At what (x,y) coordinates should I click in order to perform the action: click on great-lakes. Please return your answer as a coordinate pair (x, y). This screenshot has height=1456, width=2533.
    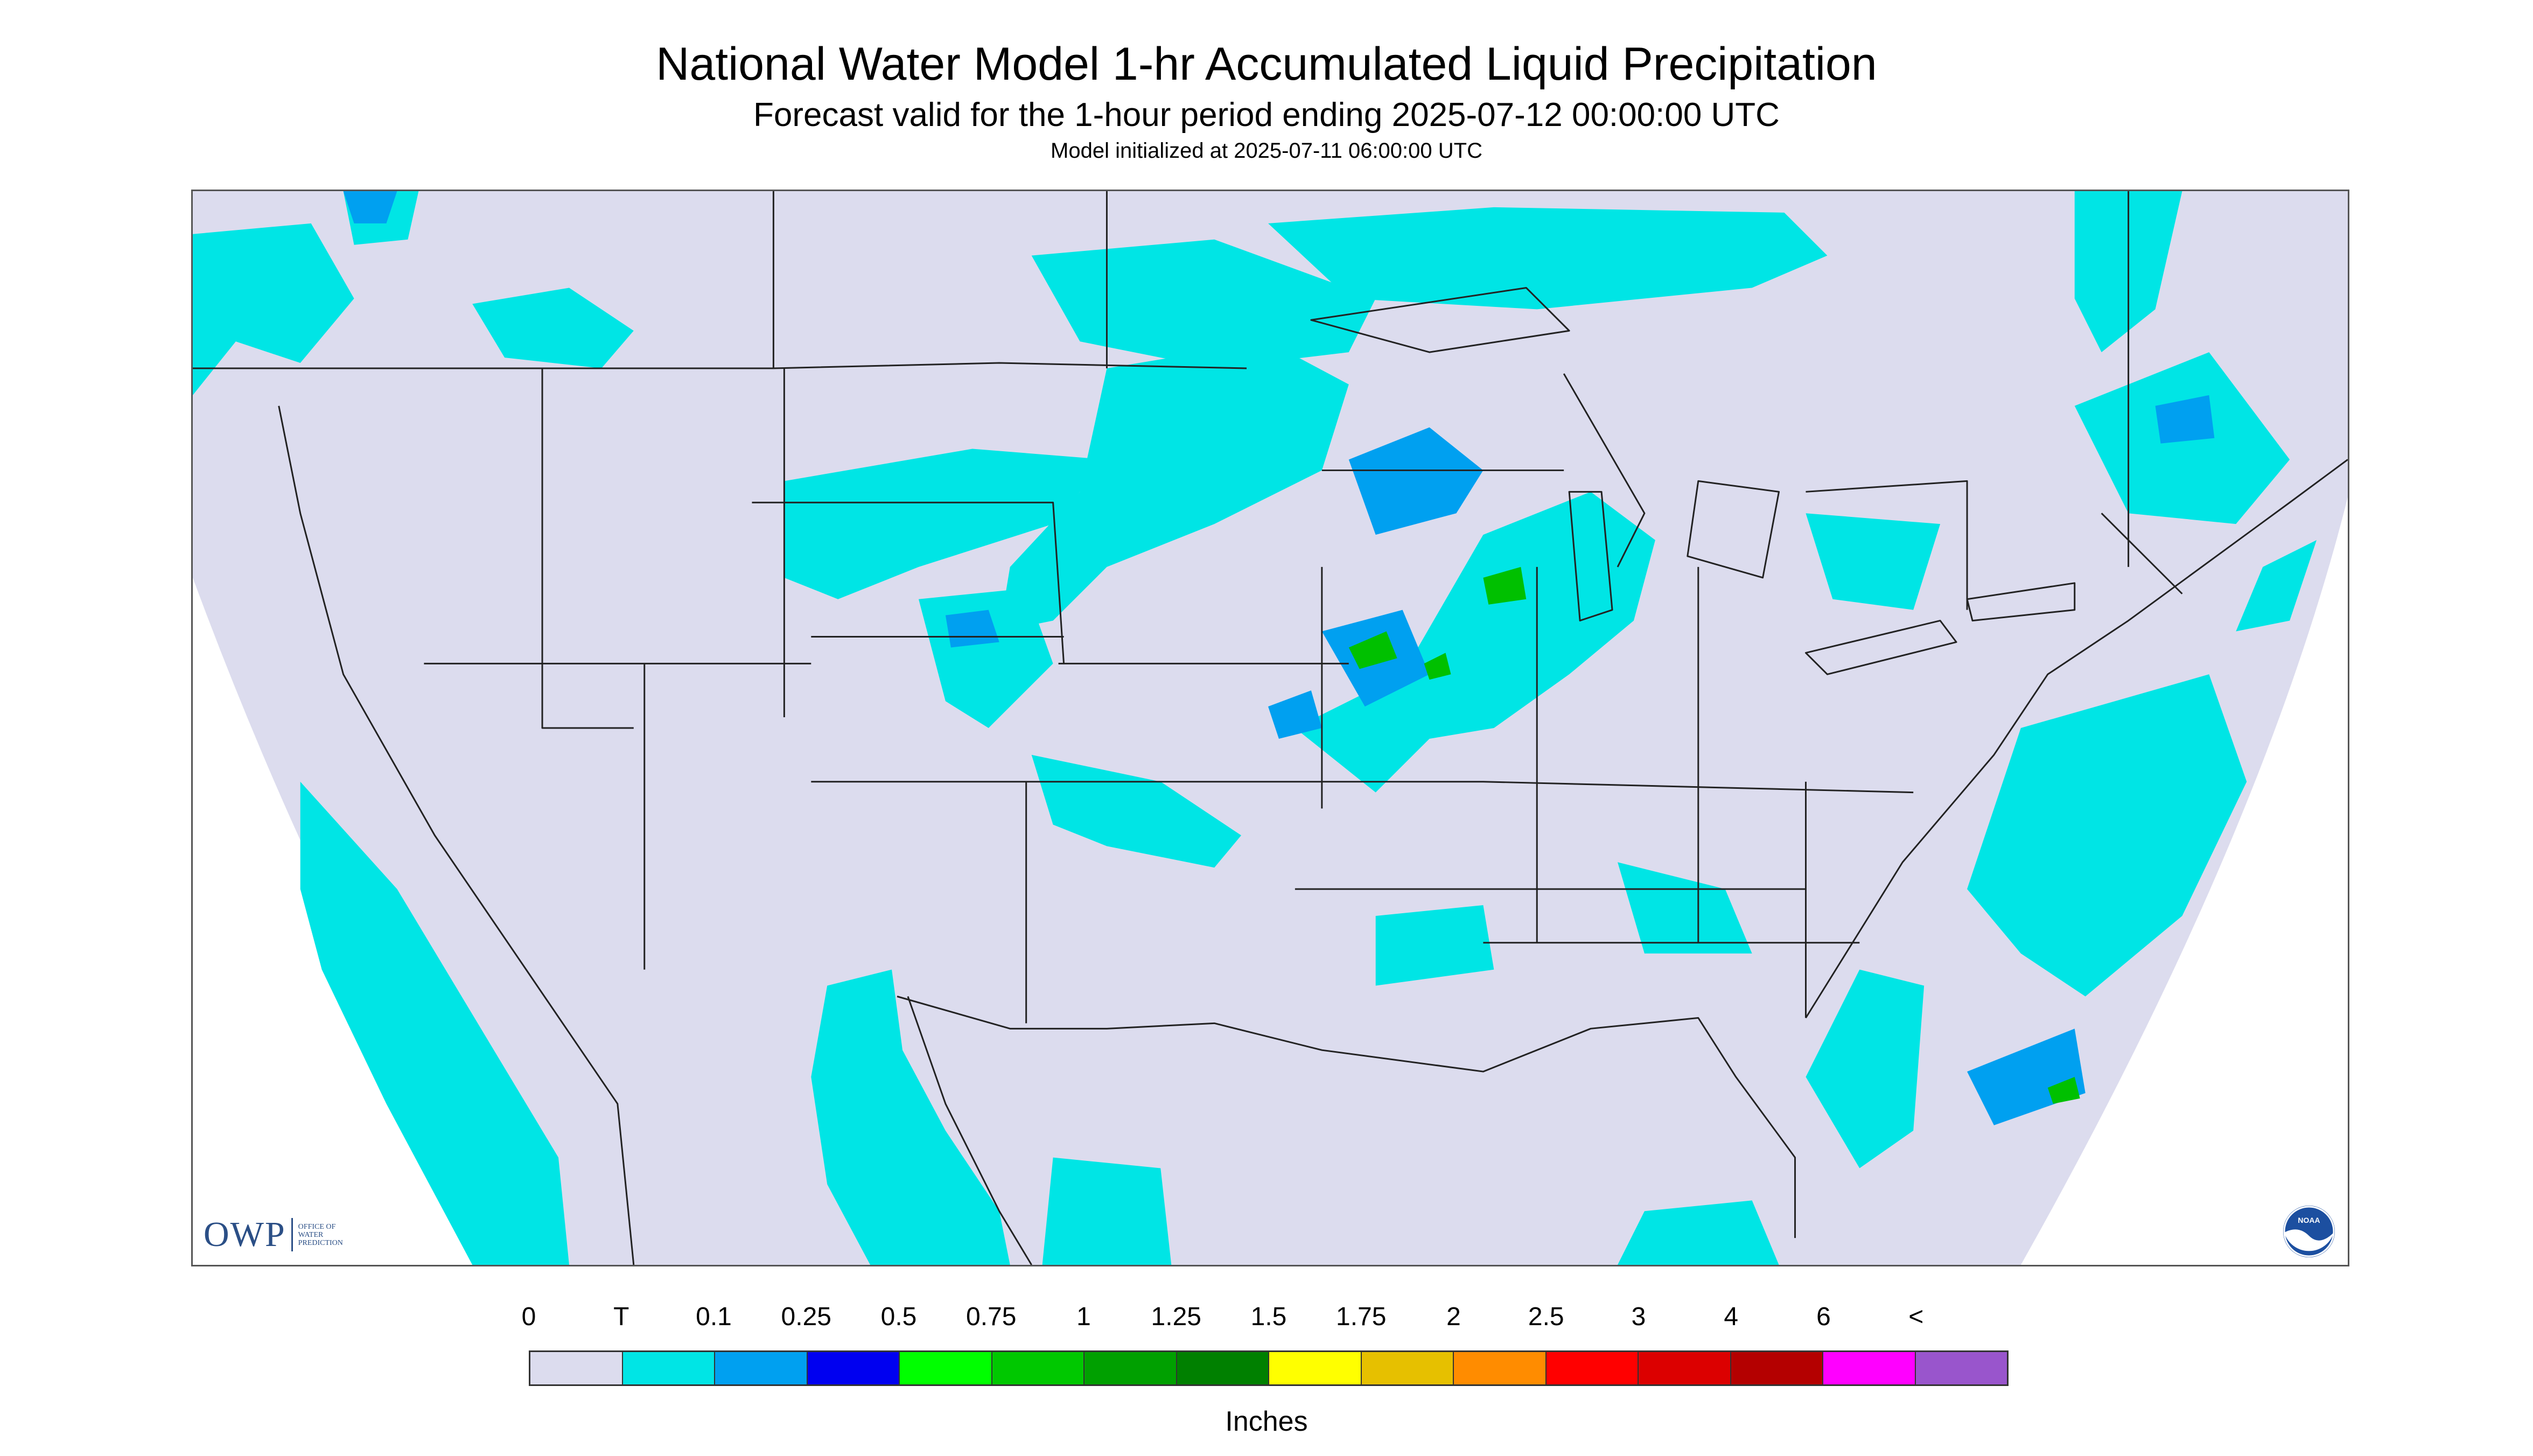
    Looking at the image, I should click on (1693, 480).